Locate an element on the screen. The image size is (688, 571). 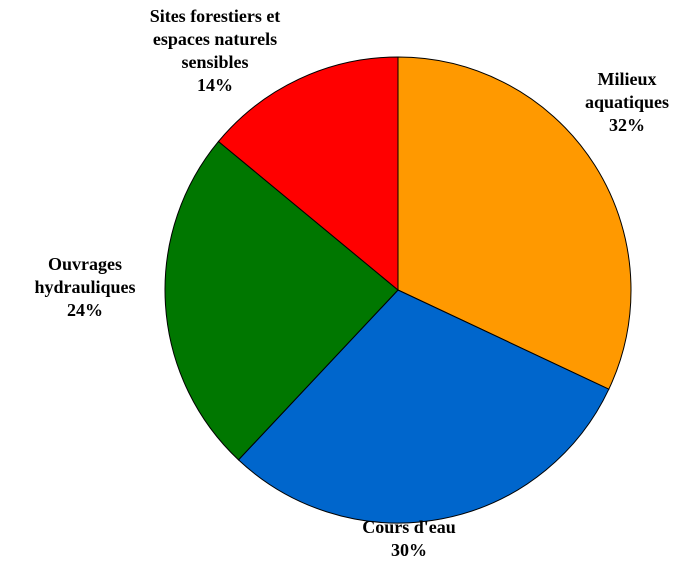
slice-label: Cours d'eau 30% is located at coordinates (409, 538).